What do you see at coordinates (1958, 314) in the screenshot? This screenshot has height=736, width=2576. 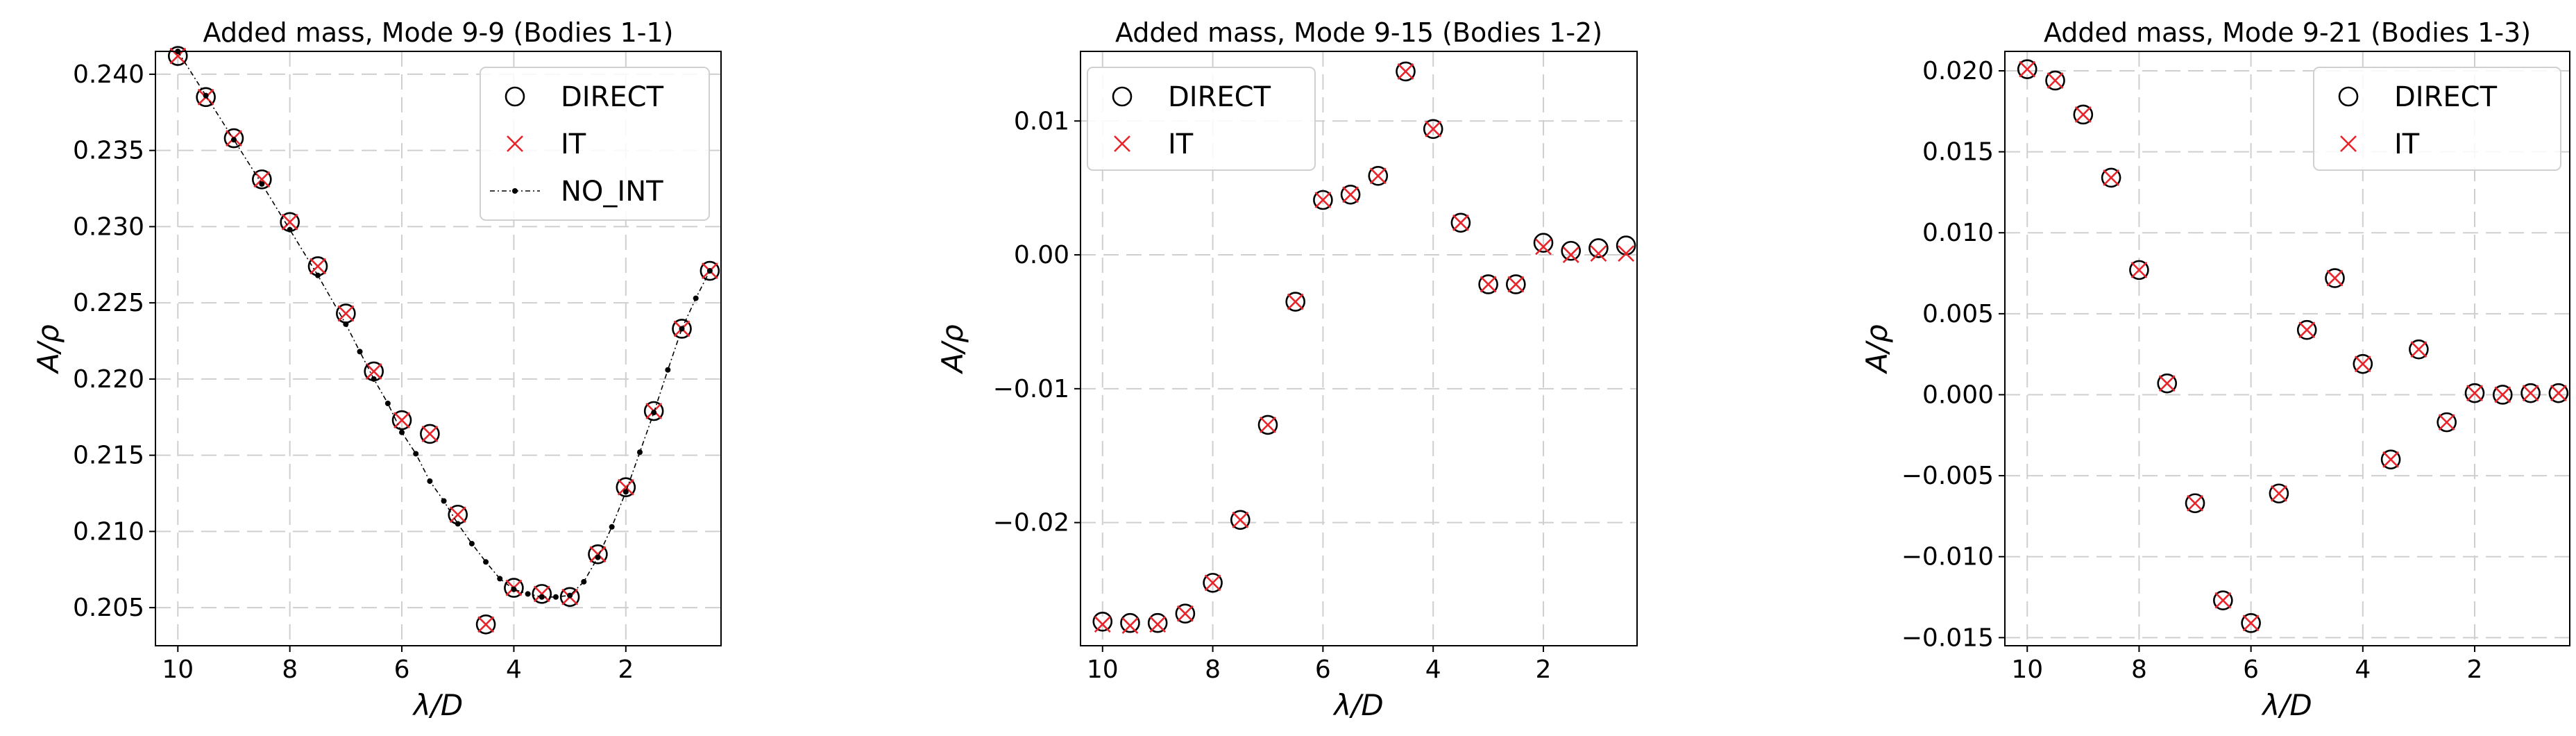 I see `y-tick-label: 0.005` at bounding box center [1958, 314].